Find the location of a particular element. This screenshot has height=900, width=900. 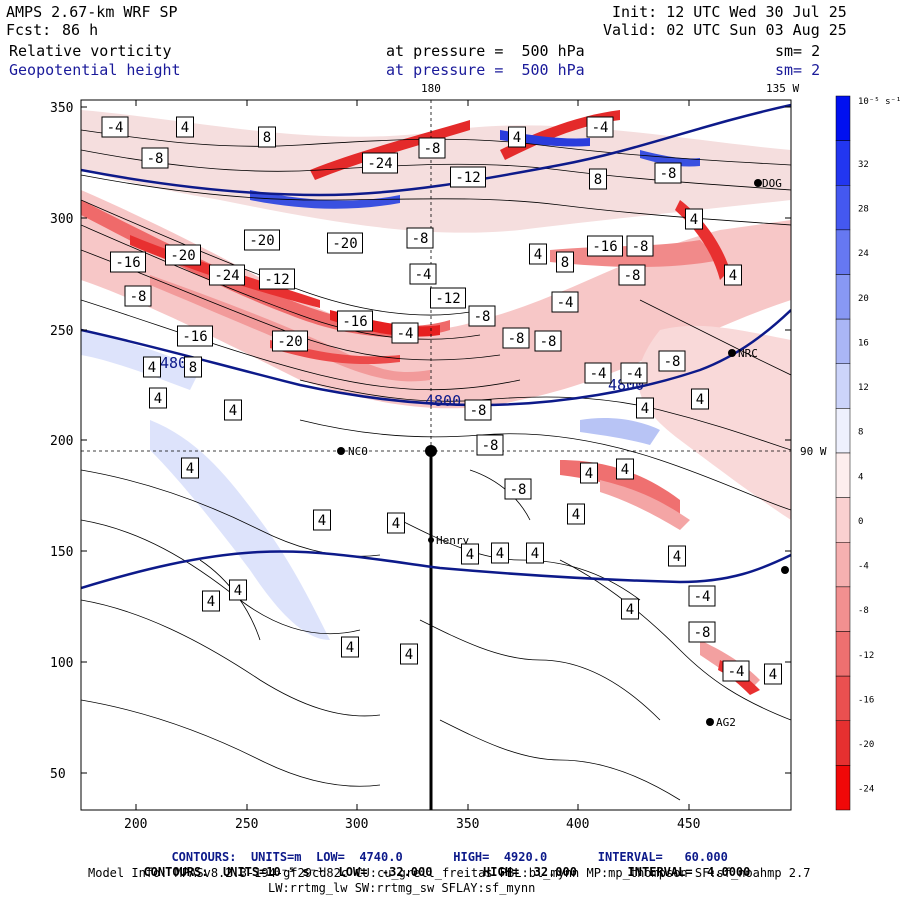

station-henry-marker is located at coordinates (431, 540).